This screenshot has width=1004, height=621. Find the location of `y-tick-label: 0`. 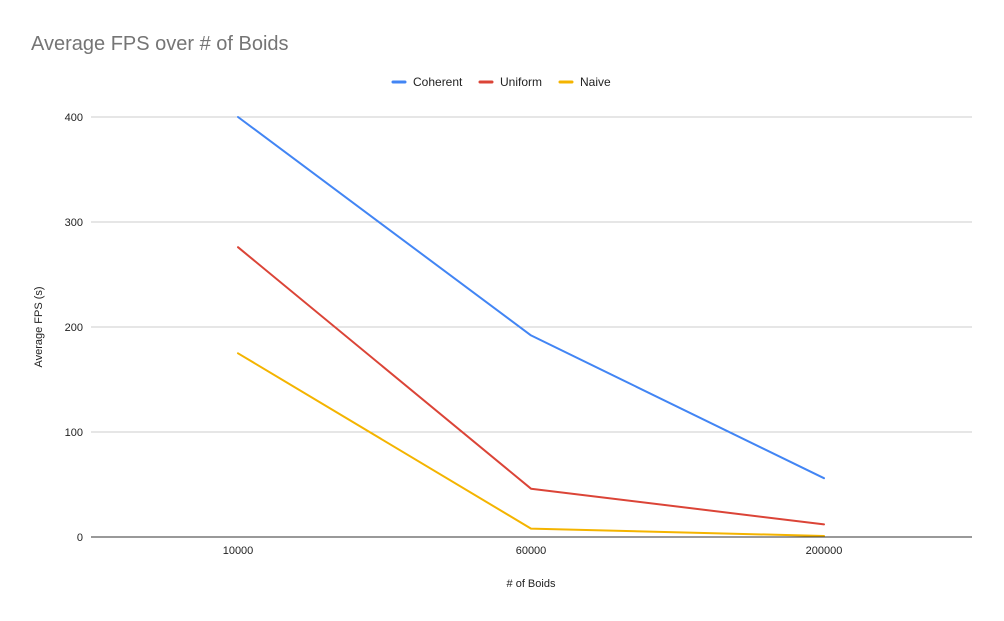

y-tick-label: 0 is located at coordinates (80, 538).